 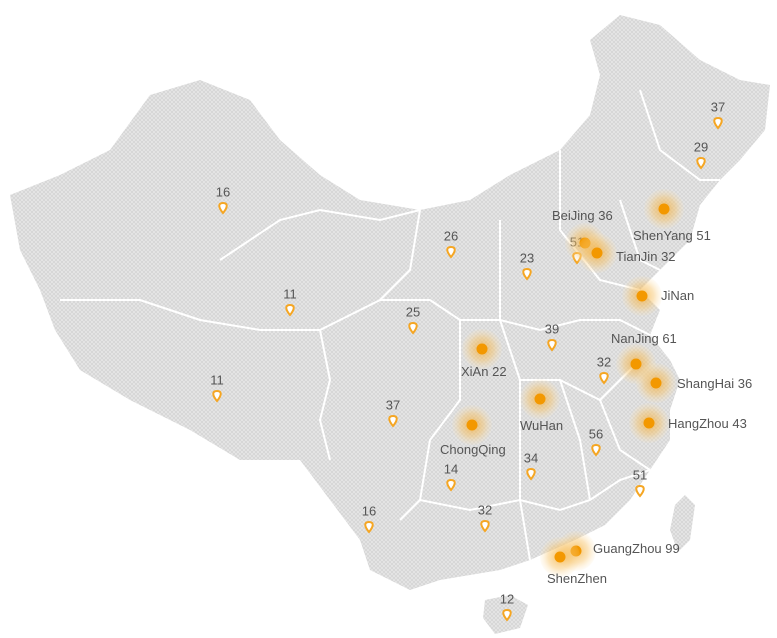 I want to click on pin: 39, so click(x=552, y=336).